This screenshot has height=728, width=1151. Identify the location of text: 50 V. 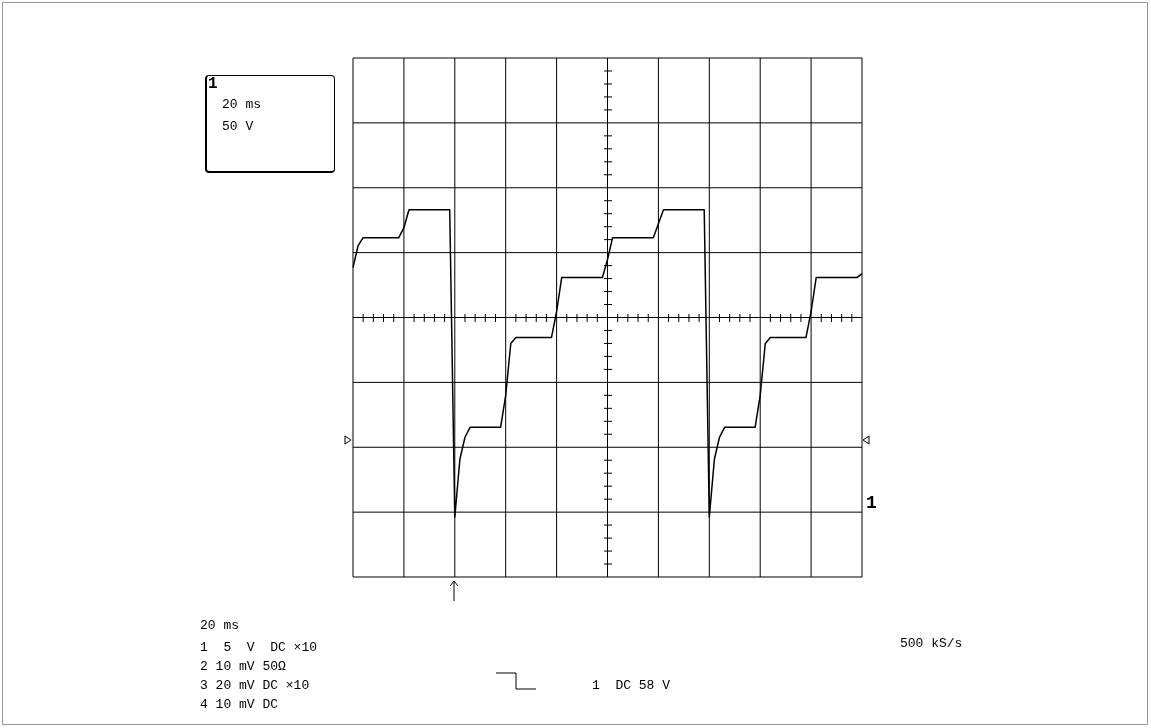
(238, 126).